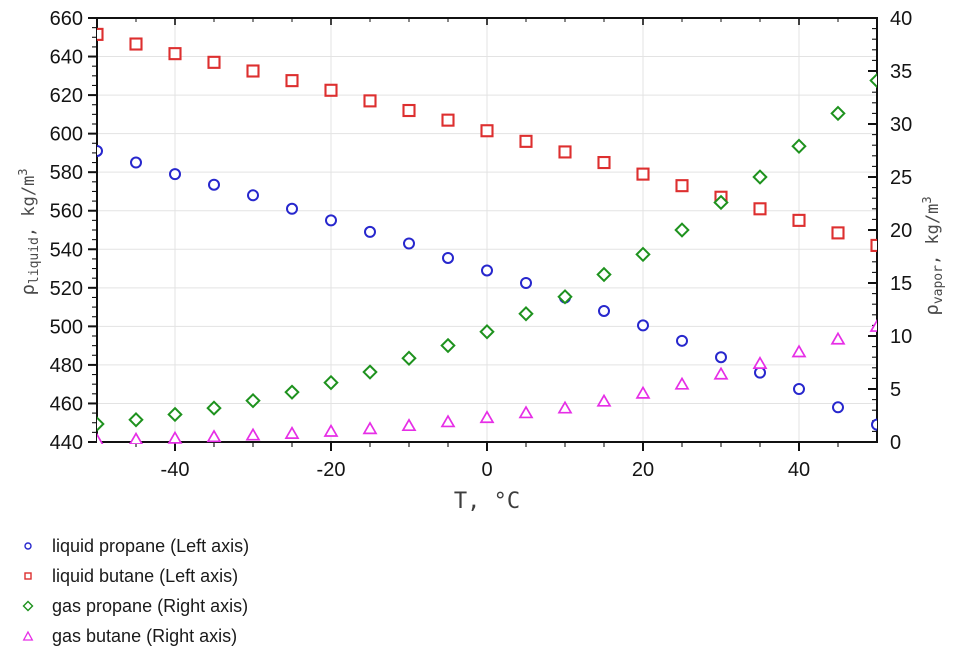 The height and width of the screenshot is (656, 960). Describe the element at coordinates (66, 19) in the screenshot. I see `svg-text: 660` at that location.